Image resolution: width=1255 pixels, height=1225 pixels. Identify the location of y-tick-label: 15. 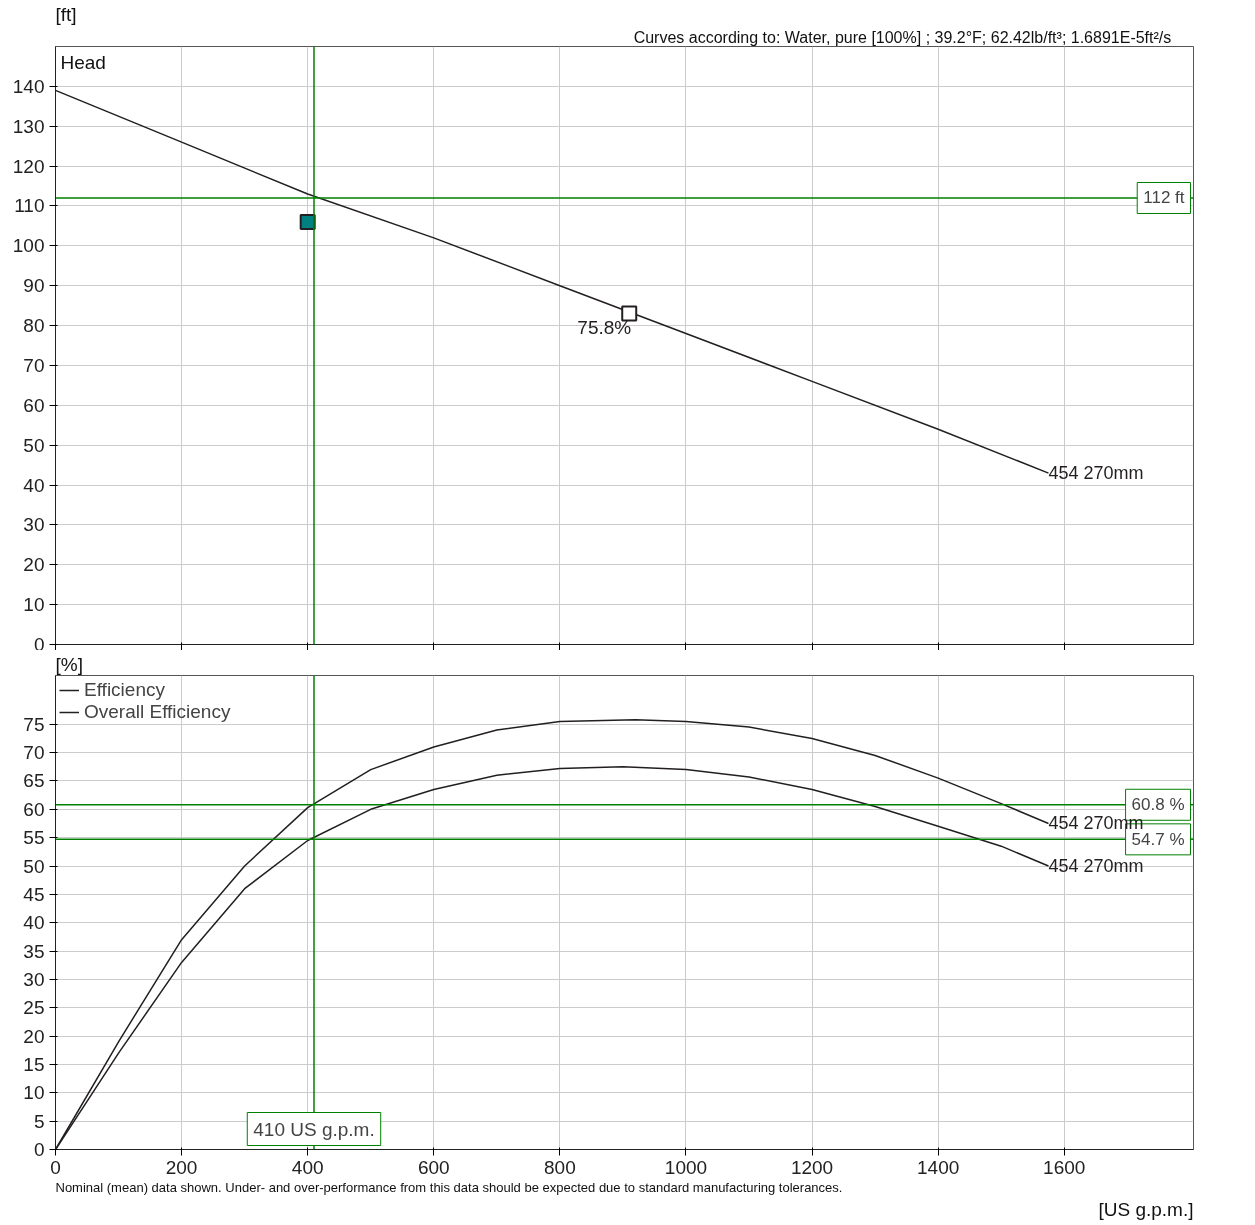
(34, 1064).